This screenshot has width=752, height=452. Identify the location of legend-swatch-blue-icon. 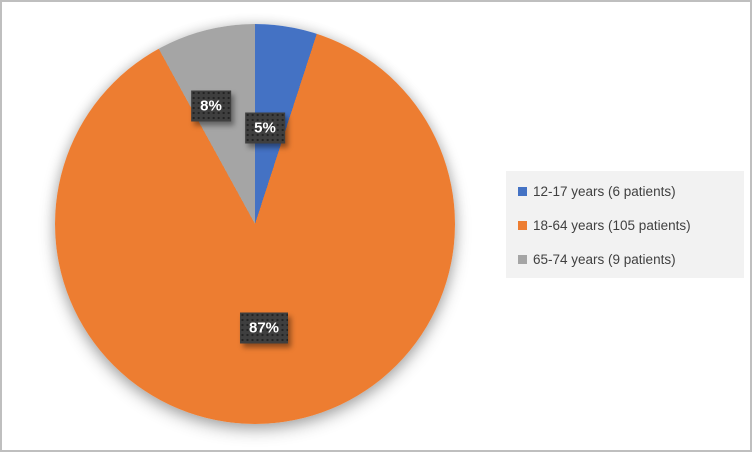
(522, 191).